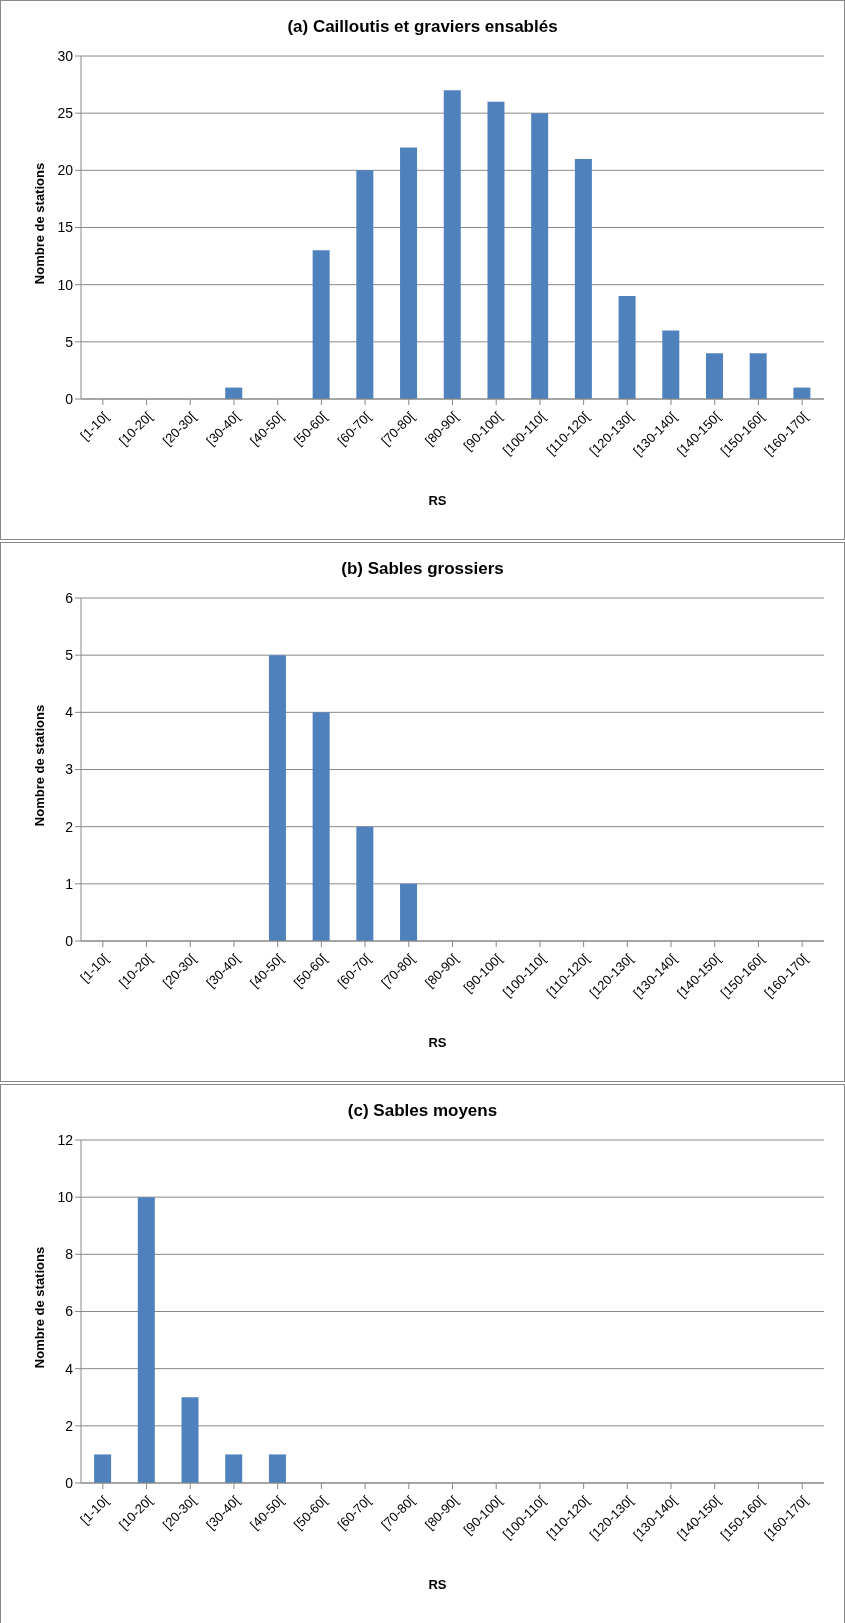 The width and height of the screenshot is (845, 1623). Describe the element at coordinates (65, 227) in the screenshot. I see `y-tick-label: 15` at that location.